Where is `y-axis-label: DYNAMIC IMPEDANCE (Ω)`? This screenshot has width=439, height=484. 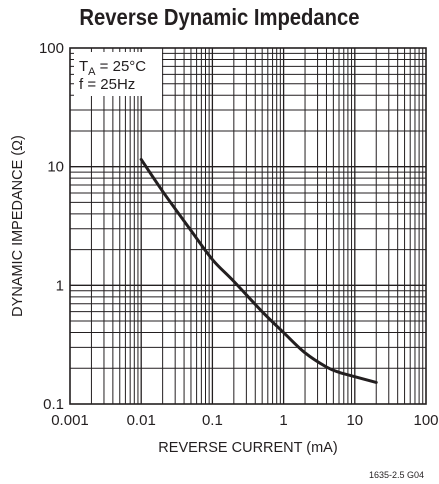 y-axis-label: DYNAMIC IMPEDANCE (Ω) is located at coordinates (18, 226).